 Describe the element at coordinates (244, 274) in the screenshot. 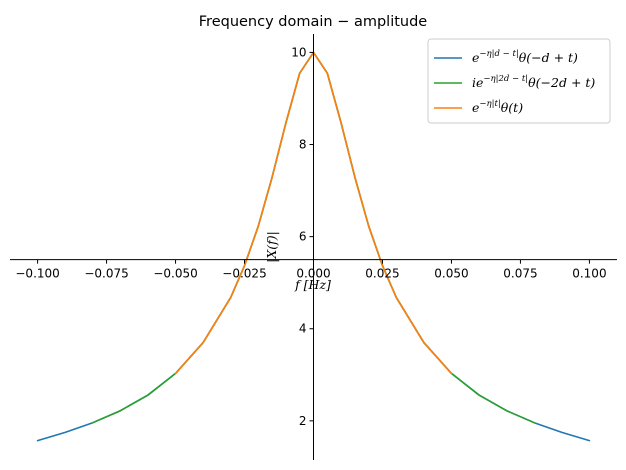

I see `x-tick-label: −0.025` at that location.